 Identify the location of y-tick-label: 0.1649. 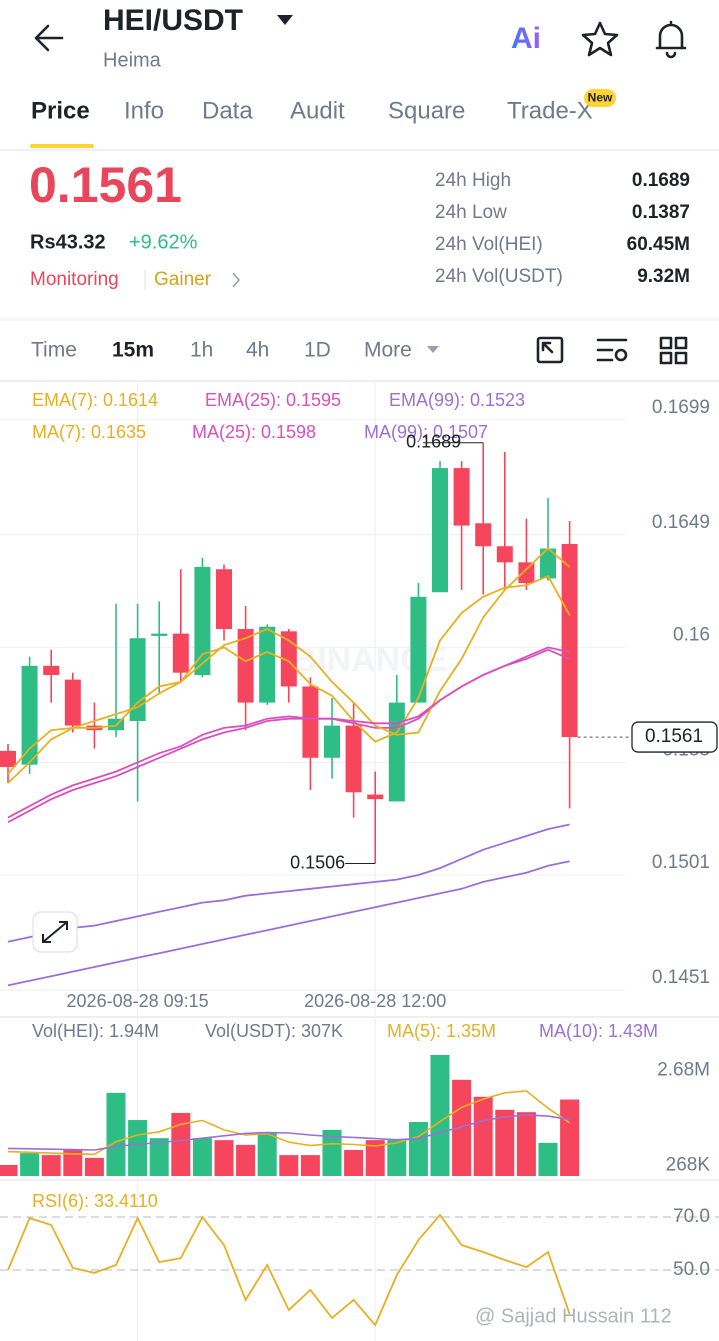
(681, 522).